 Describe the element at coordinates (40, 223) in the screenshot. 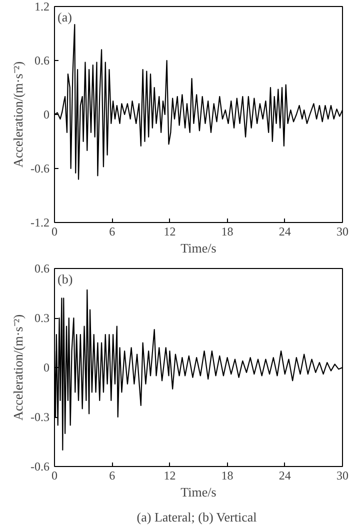

I see `y-tick-label: -1.2` at that location.